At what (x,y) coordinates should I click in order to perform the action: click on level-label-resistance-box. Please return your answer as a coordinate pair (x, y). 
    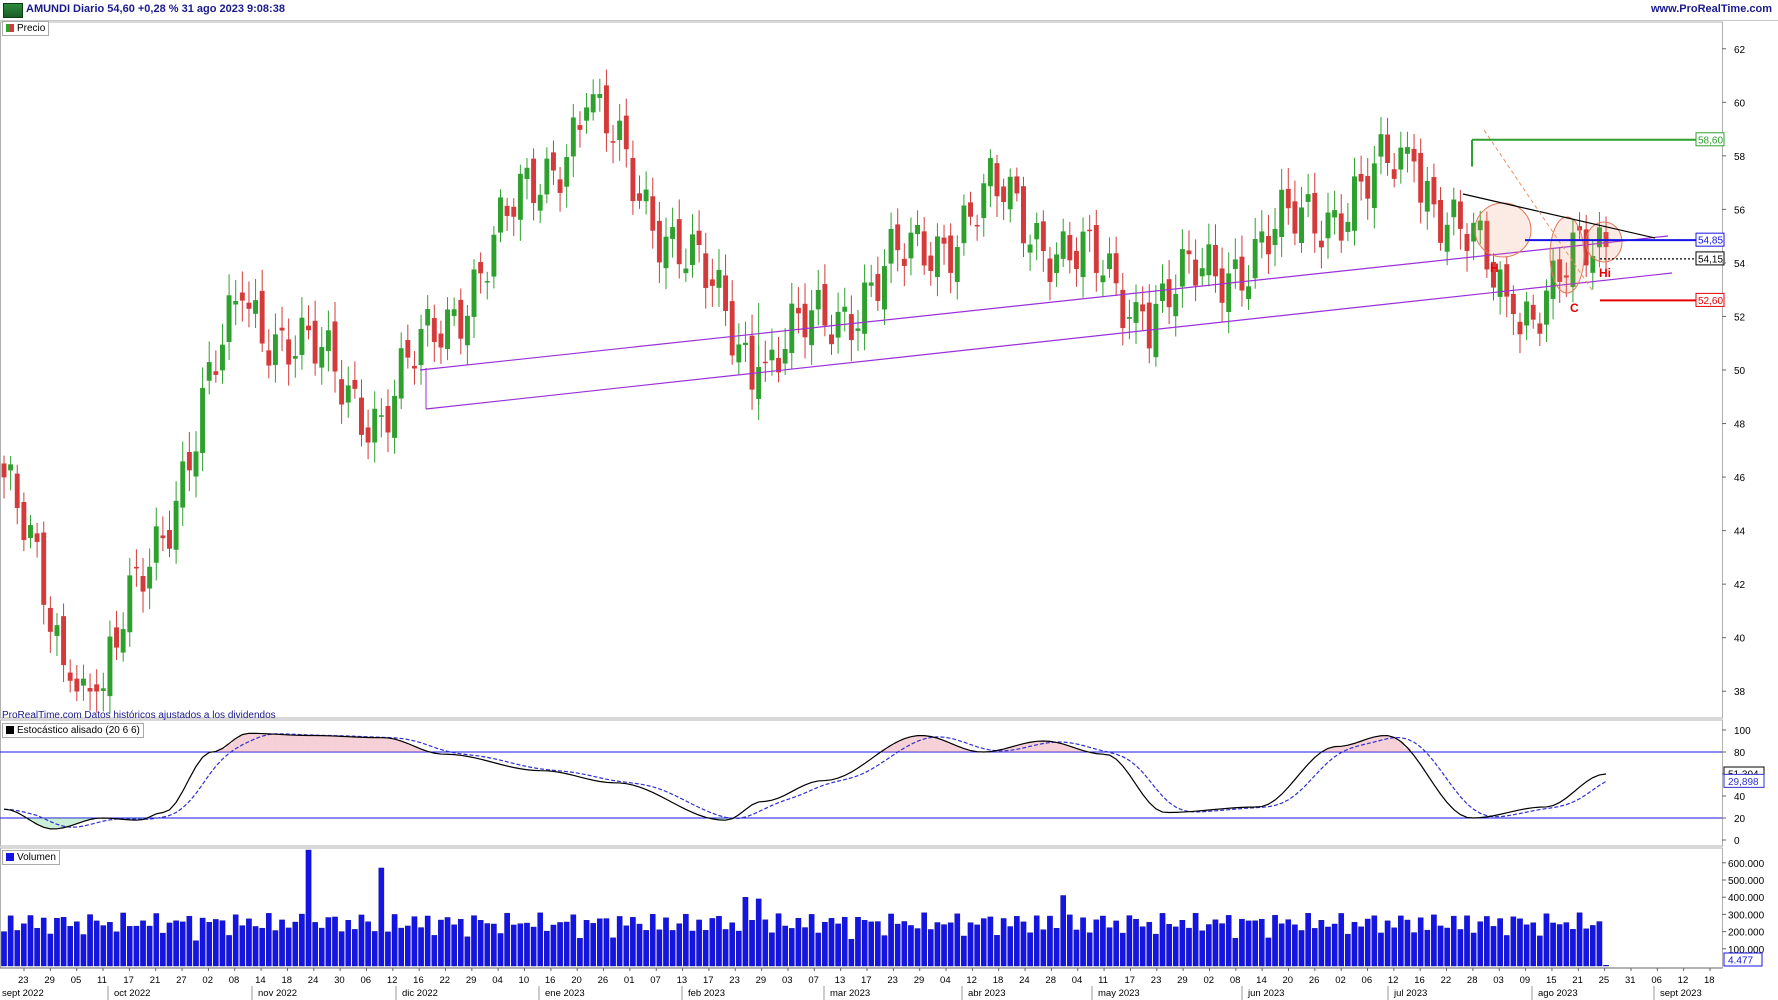
    Looking at the image, I should click on (1710, 139).